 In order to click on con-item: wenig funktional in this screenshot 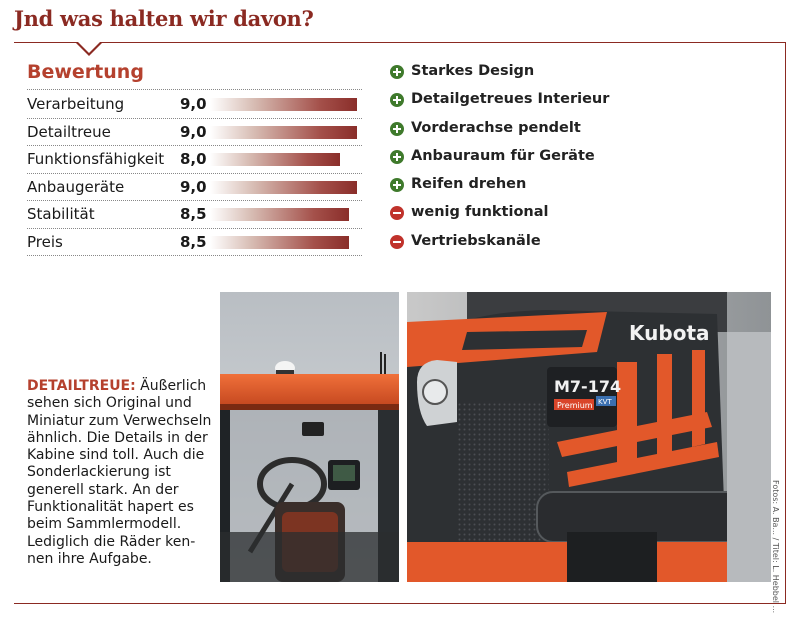, I will do `click(570, 217)`.